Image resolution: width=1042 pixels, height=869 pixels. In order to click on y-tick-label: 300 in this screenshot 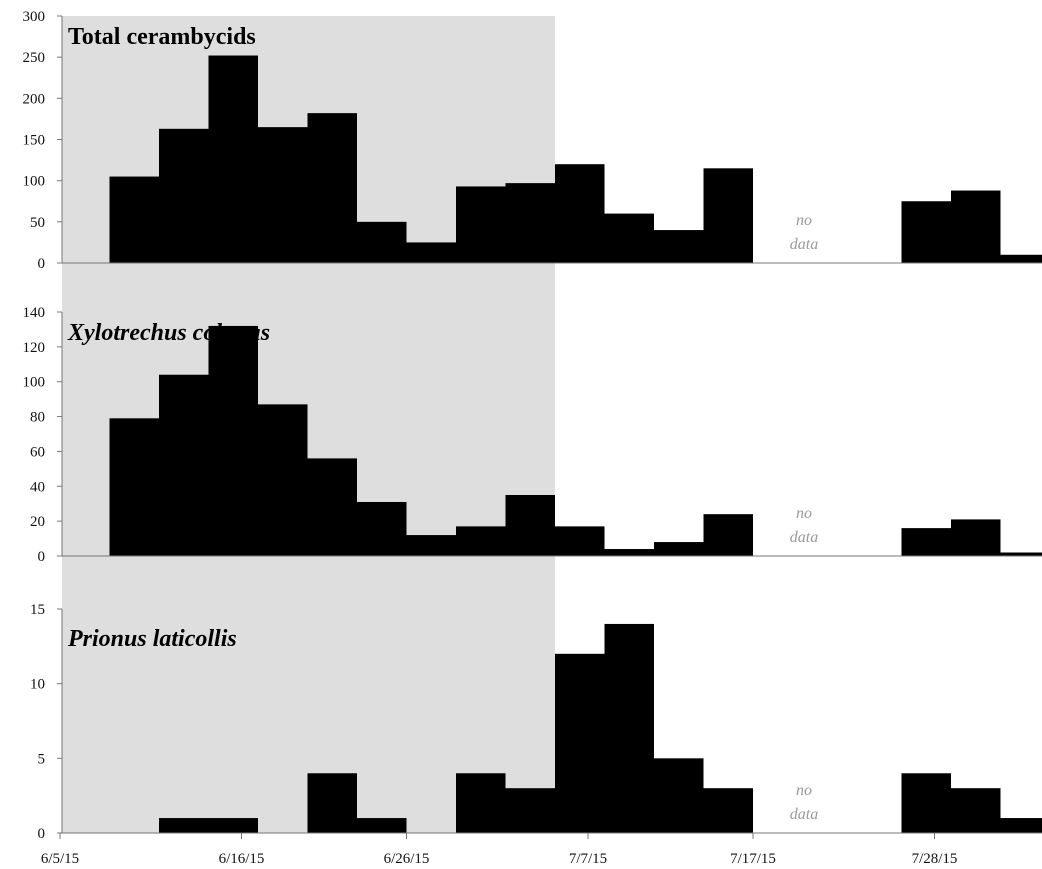, I will do `click(34, 17)`.